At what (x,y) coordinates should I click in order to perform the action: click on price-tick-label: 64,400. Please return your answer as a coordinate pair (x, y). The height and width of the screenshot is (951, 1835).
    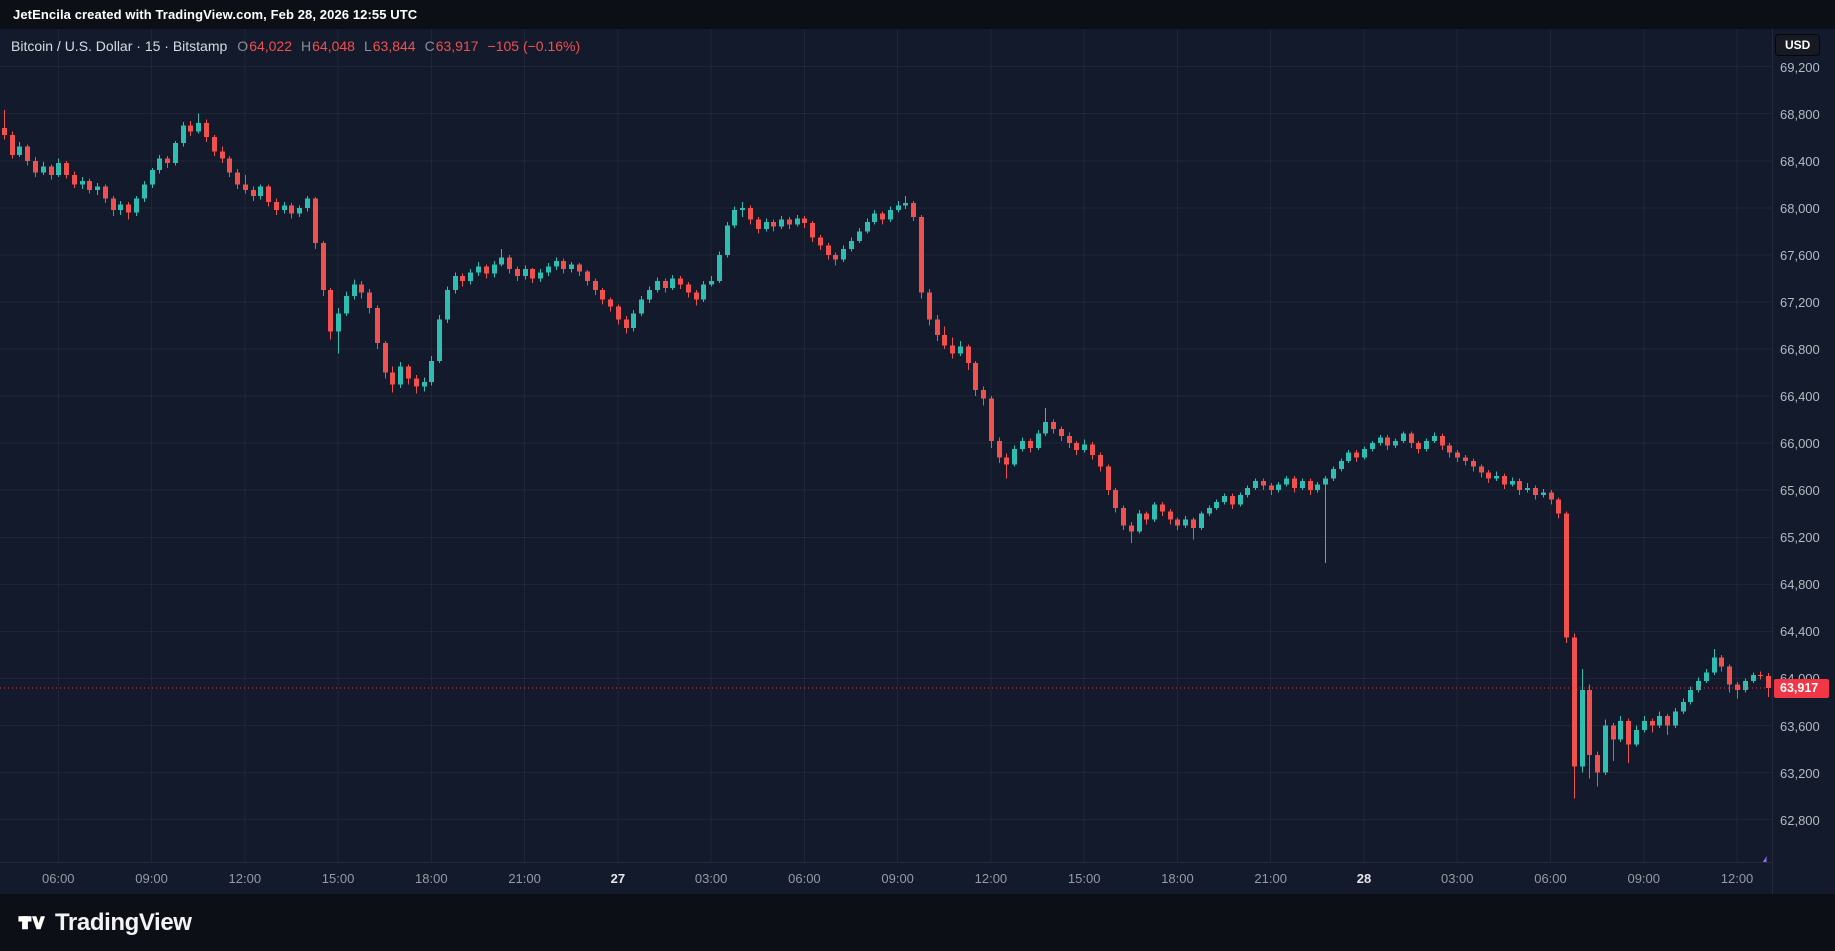
    Looking at the image, I should click on (1800, 632).